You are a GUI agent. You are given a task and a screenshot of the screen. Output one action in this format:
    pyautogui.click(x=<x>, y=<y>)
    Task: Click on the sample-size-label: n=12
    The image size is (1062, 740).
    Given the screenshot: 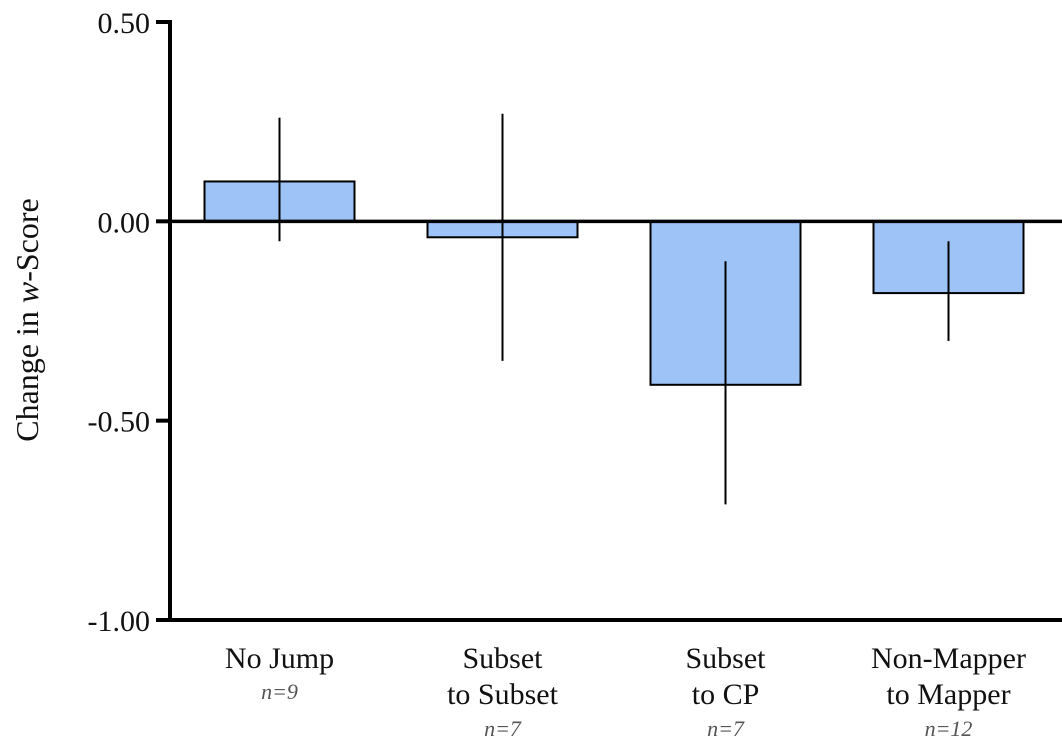 What is the action you would take?
    pyautogui.click(x=949, y=728)
    